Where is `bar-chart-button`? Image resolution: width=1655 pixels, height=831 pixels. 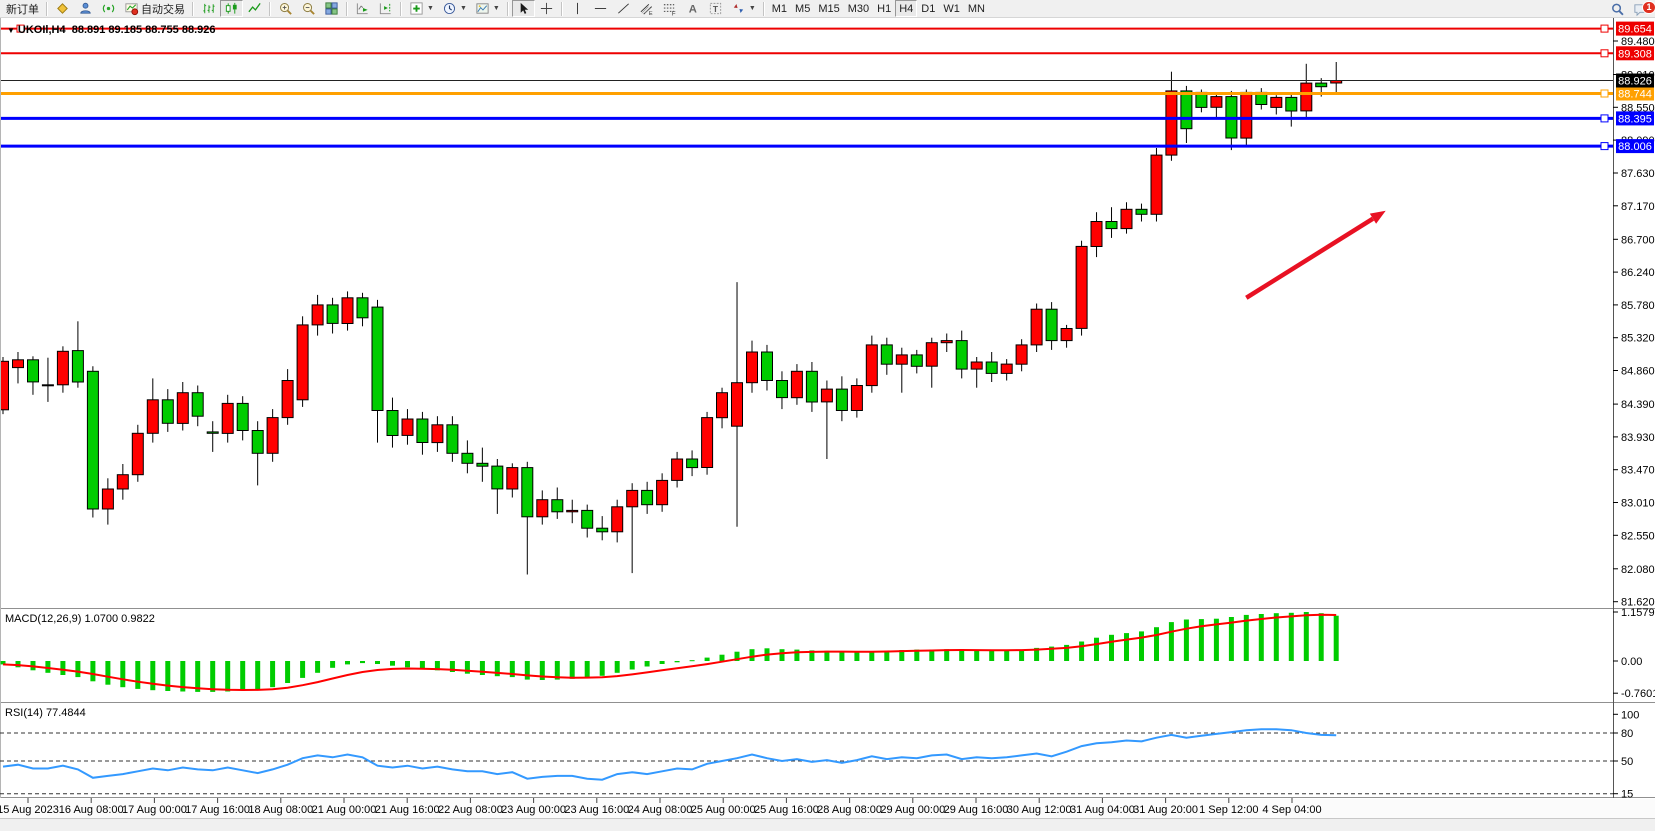 bar-chart-button is located at coordinates (208, 8).